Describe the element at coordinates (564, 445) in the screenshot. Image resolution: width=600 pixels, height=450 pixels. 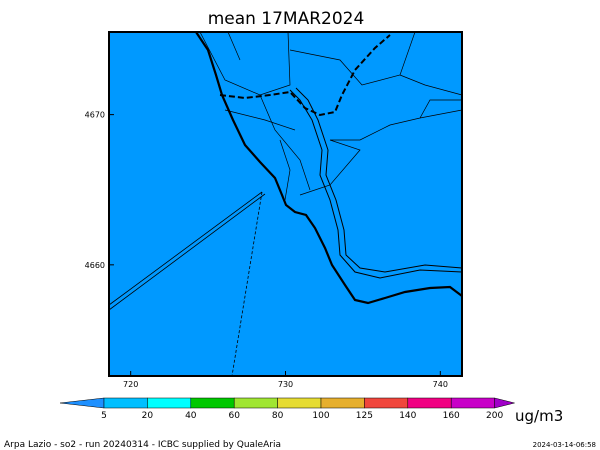
I see `footer-right: 2024-03-14-06:58` at that location.